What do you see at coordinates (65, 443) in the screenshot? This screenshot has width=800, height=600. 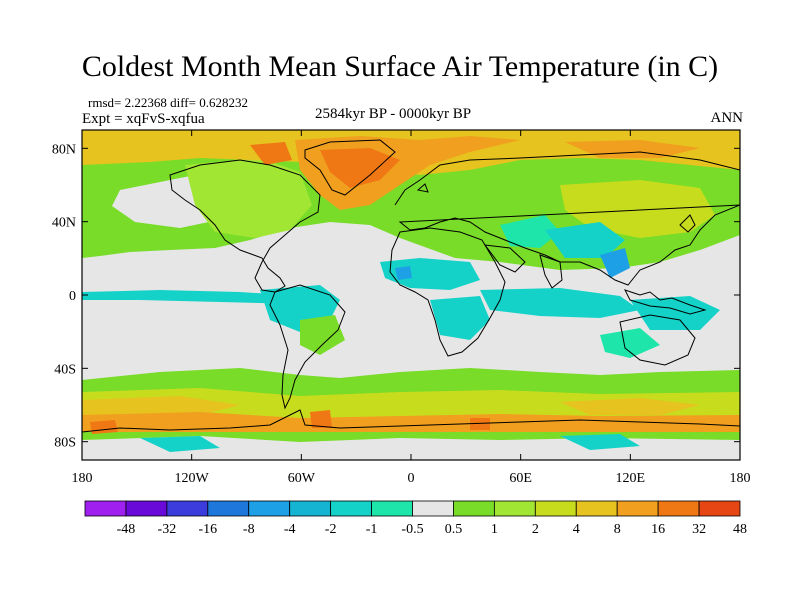 I see `lat-tick-label: 80S` at bounding box center [65, 443].